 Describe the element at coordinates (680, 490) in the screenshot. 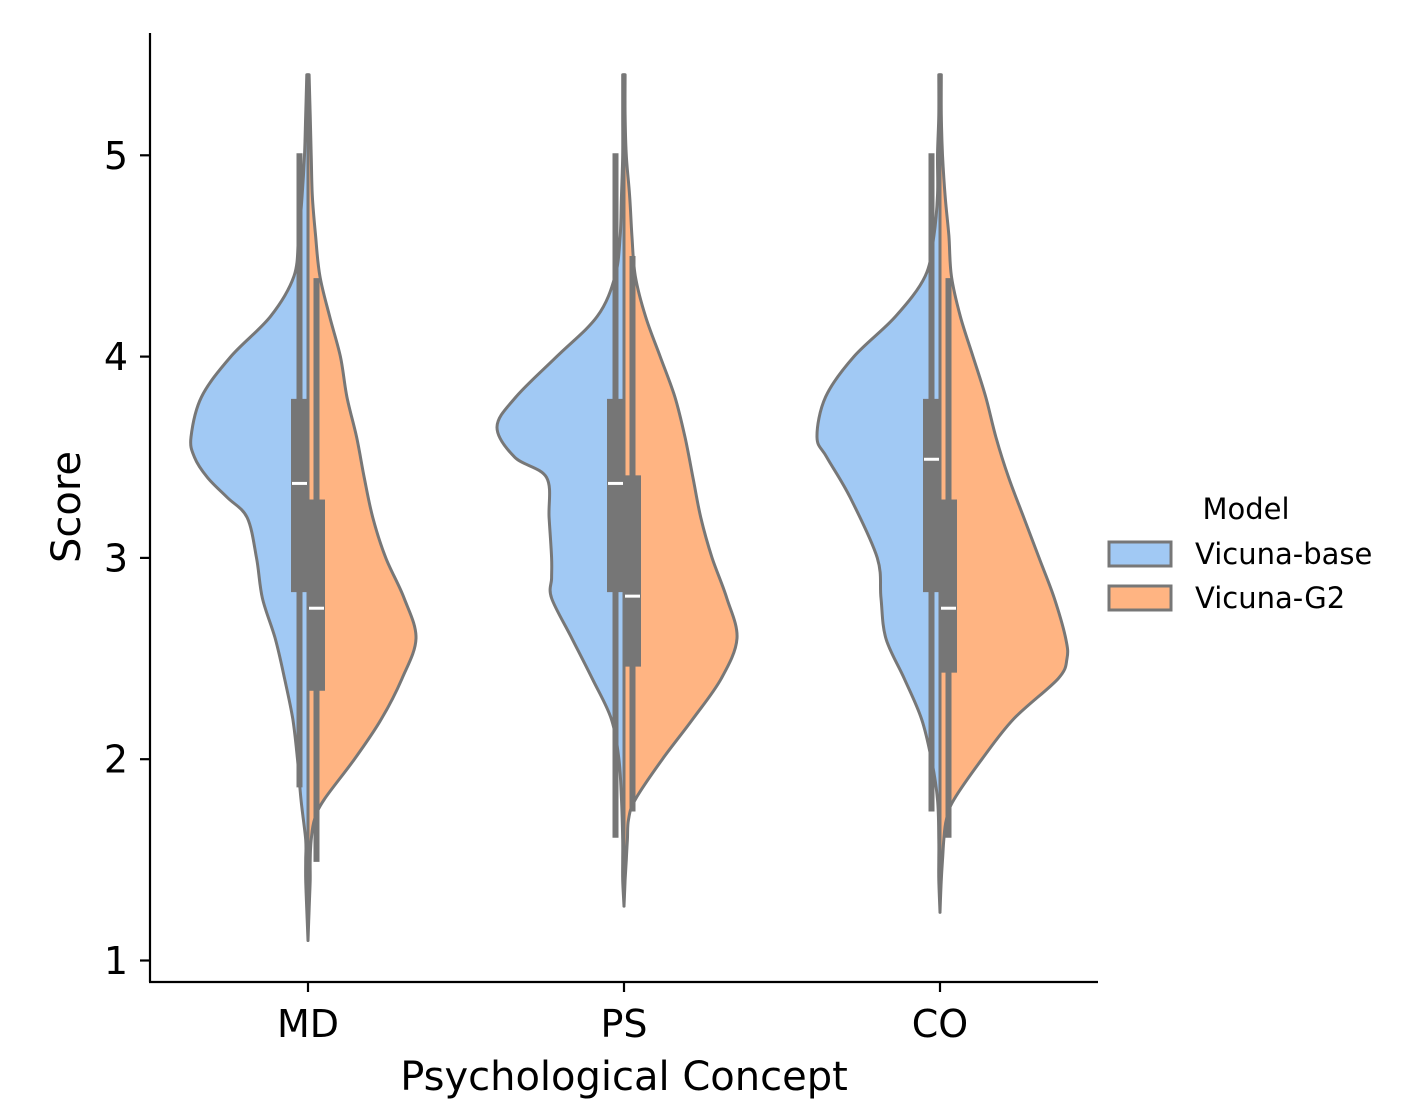

I see `violin-ps-vicuna-g2` at that location.